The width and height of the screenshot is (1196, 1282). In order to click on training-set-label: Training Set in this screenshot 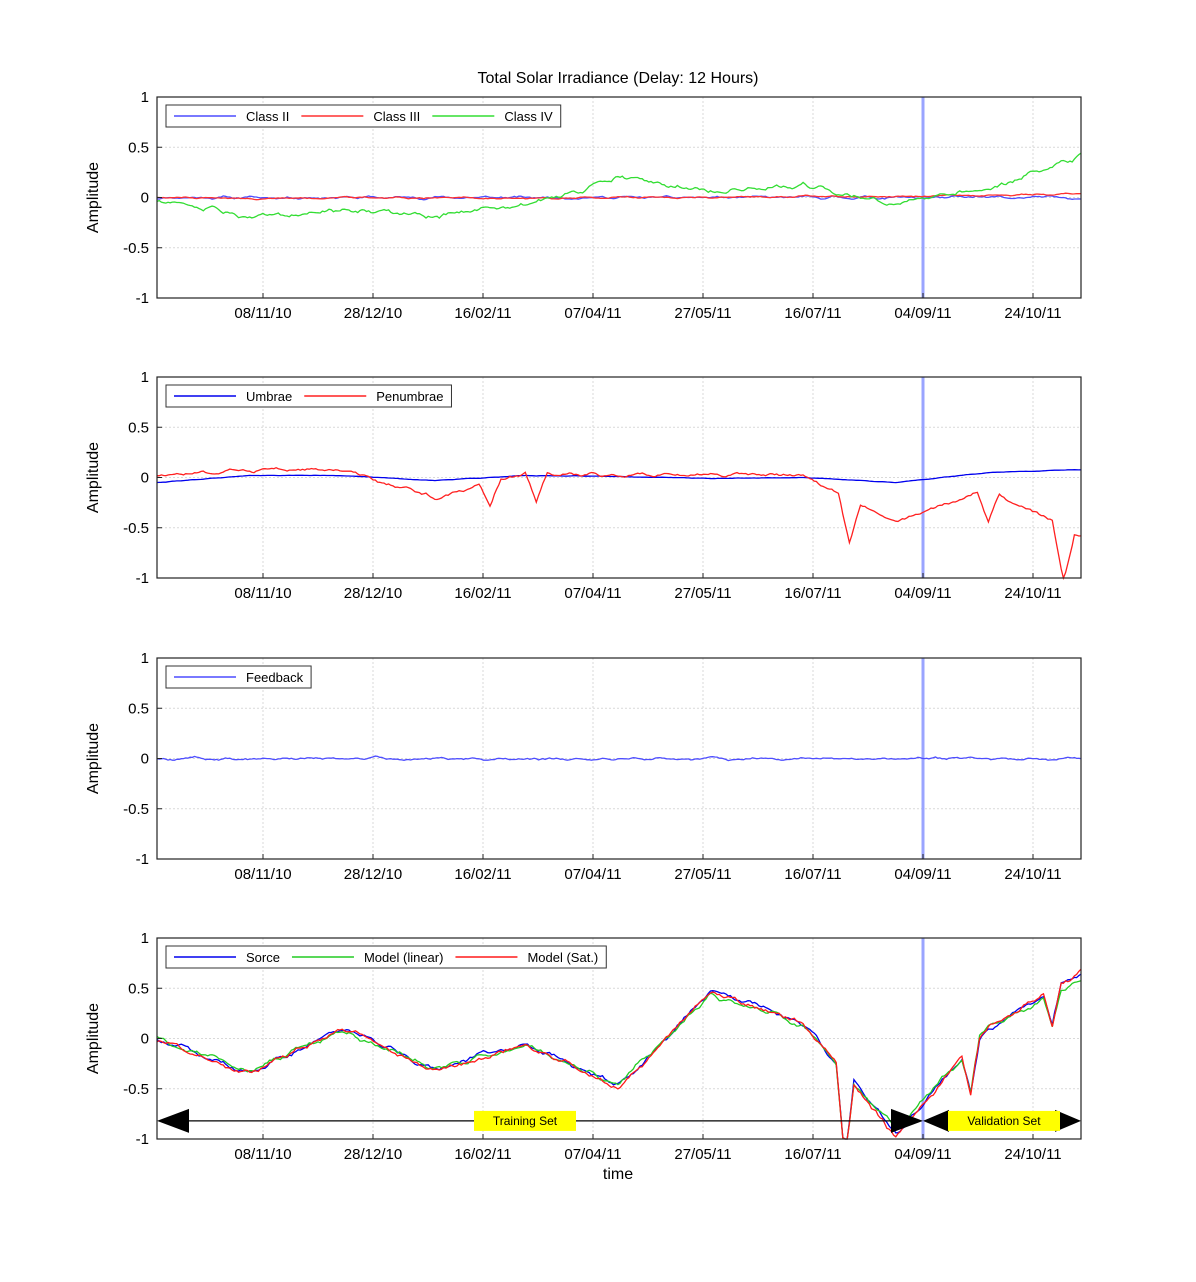, I will do `click(525, 1121)`.